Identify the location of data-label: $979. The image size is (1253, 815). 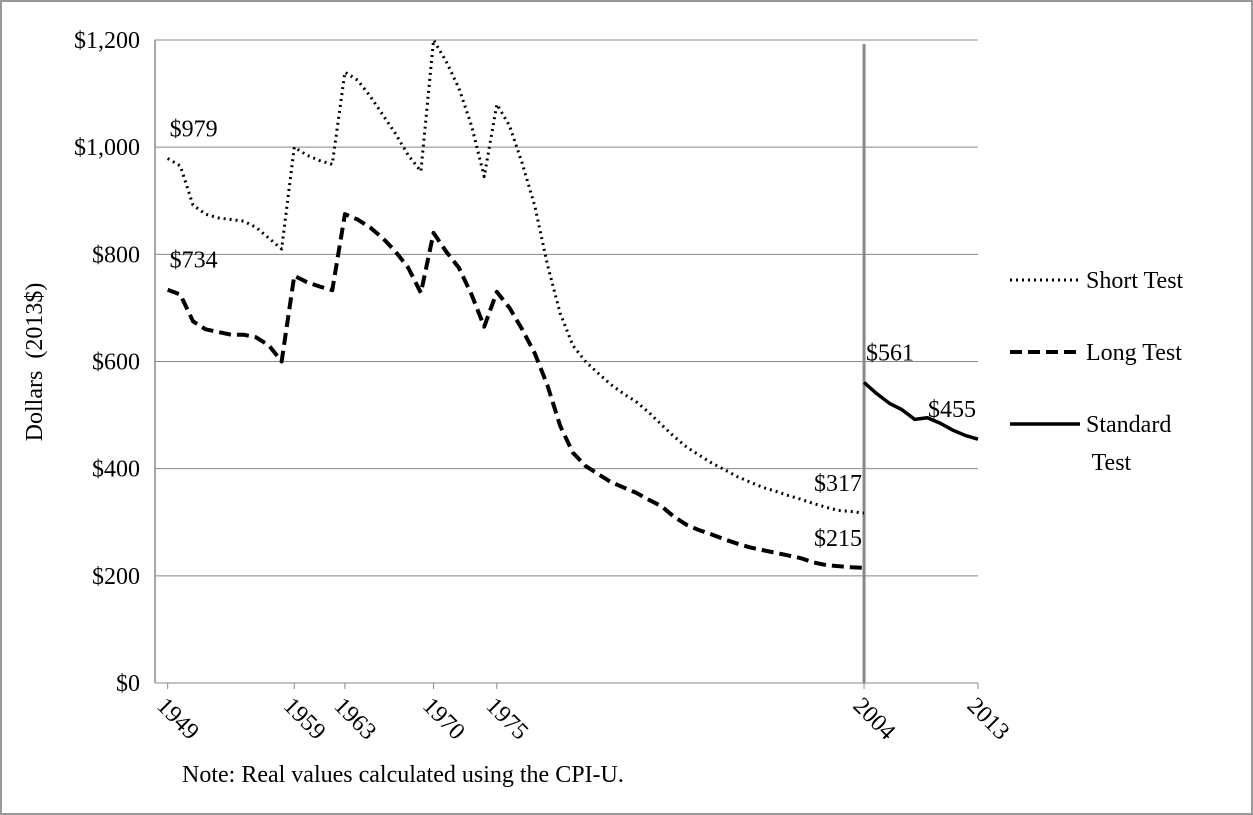
(194, 129).